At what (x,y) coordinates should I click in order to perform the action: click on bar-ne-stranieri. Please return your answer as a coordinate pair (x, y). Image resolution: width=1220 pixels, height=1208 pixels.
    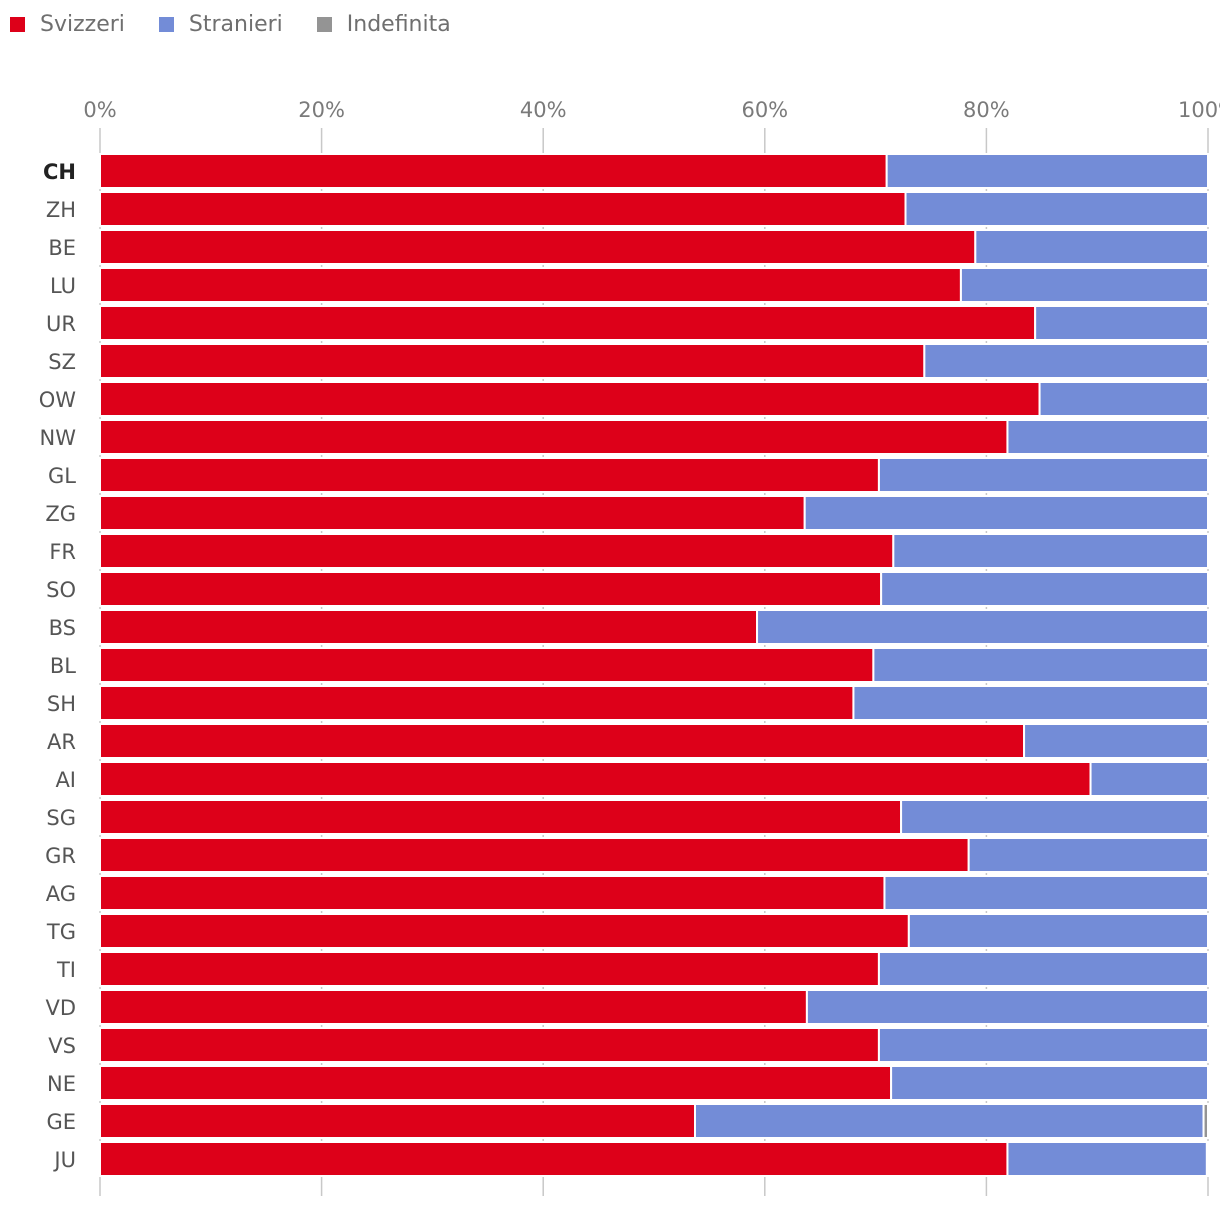
    Looking at the image, I should click on (1049, 1083).